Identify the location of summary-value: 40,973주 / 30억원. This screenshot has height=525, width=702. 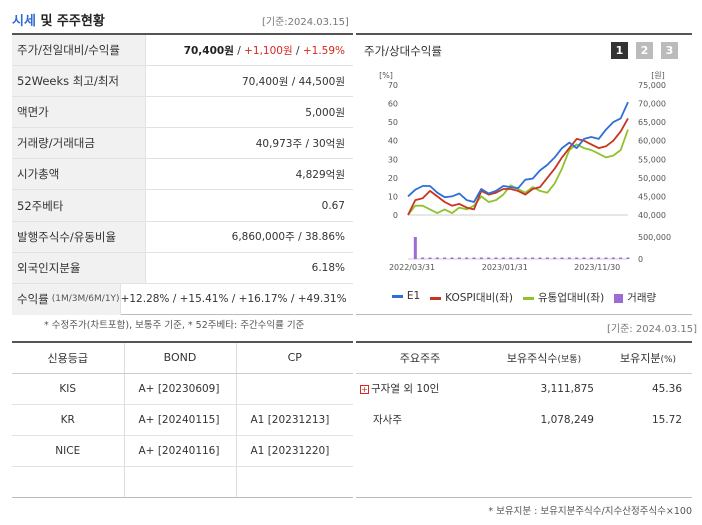
(300, 143).